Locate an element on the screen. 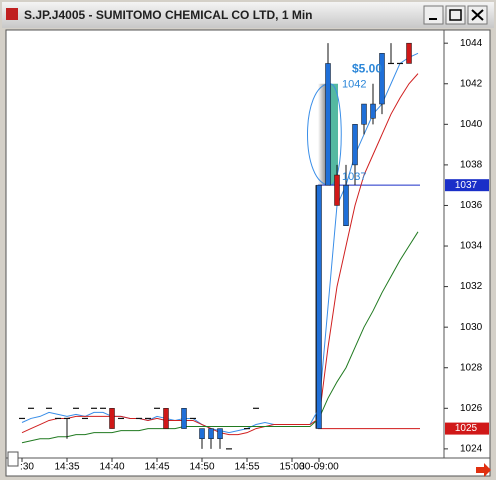 This screenshot has height=480, width=496. x-axis-area is located at coordinates (248, 467).